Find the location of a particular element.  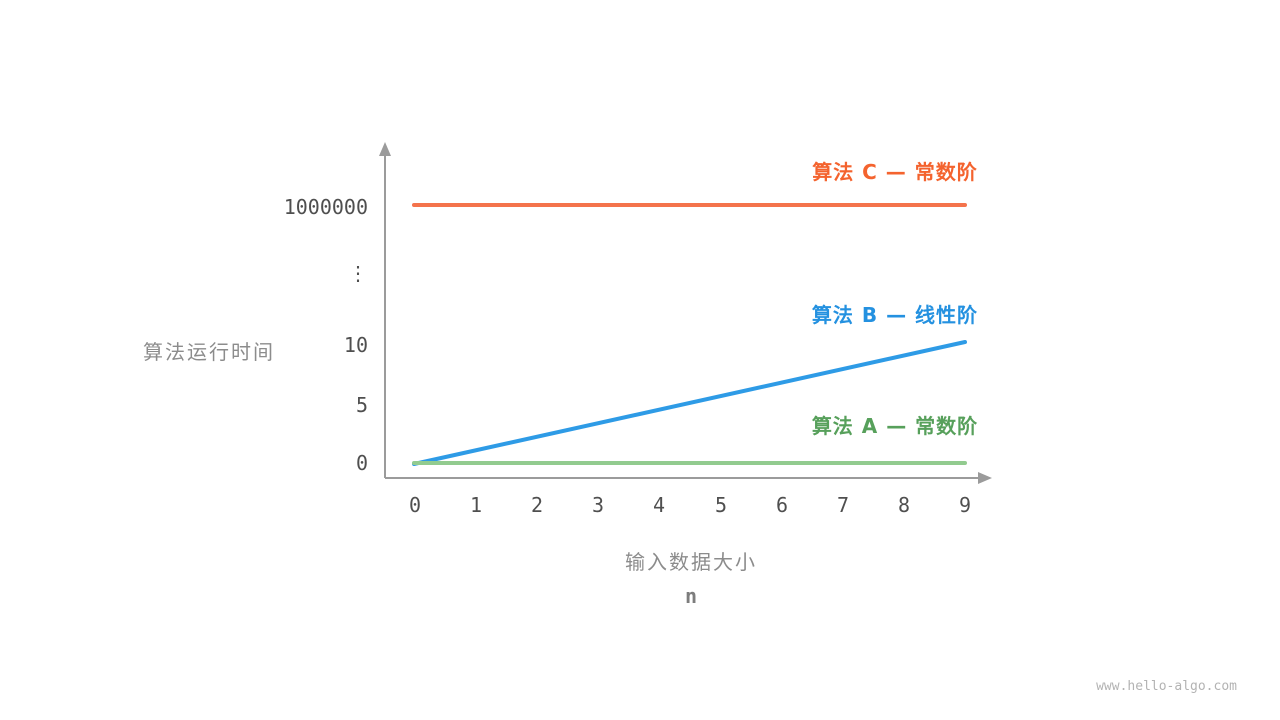

x-tick-8: 8 is located at coordinates (904, 505).